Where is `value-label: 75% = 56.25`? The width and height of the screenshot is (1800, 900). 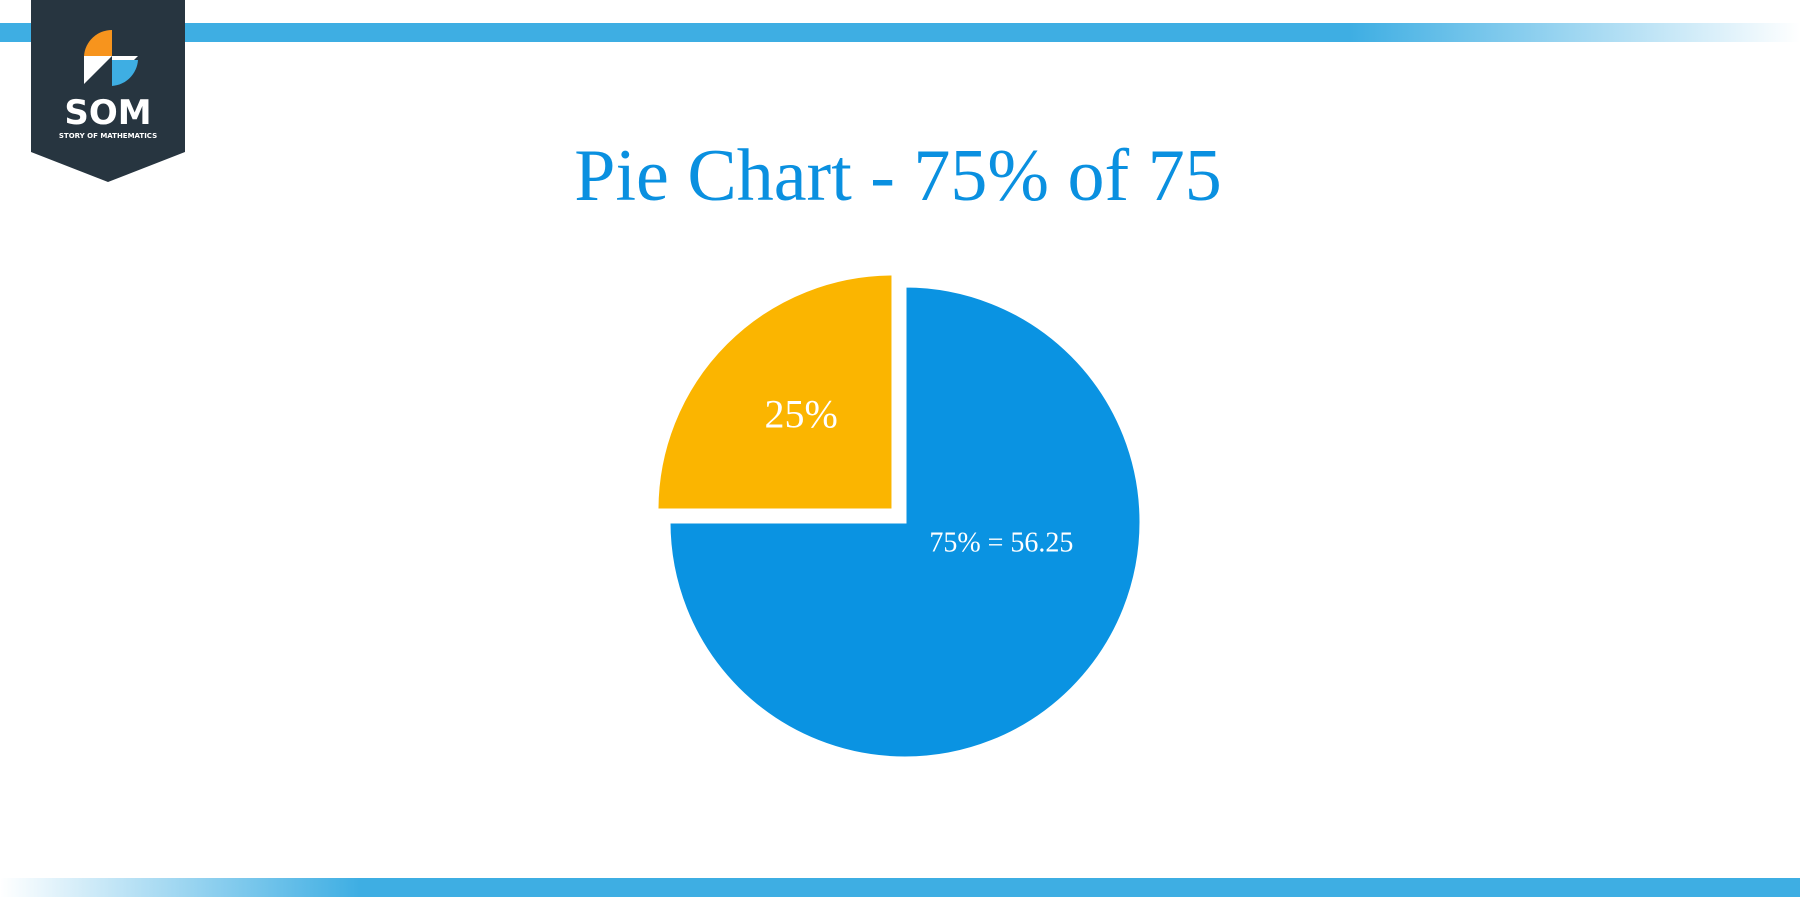 value-label: 75% = 56.25 is located at coordinates (1001, 543).